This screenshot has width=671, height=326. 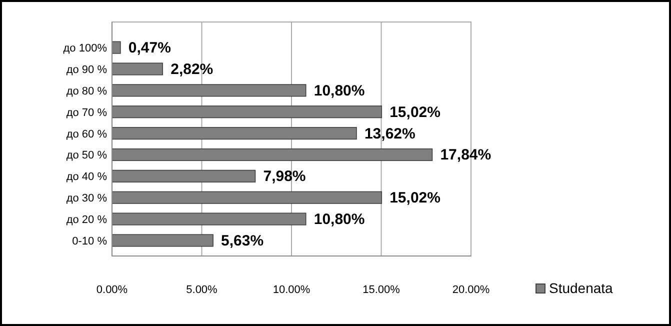 I want to click on legend-label: Studenata, so click(x=581, y=288).